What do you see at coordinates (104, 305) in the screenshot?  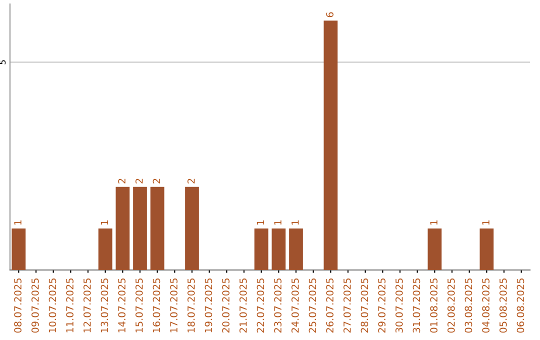 I see `x-tick-label: 13.07.2025` at bounding box center [104, 305].